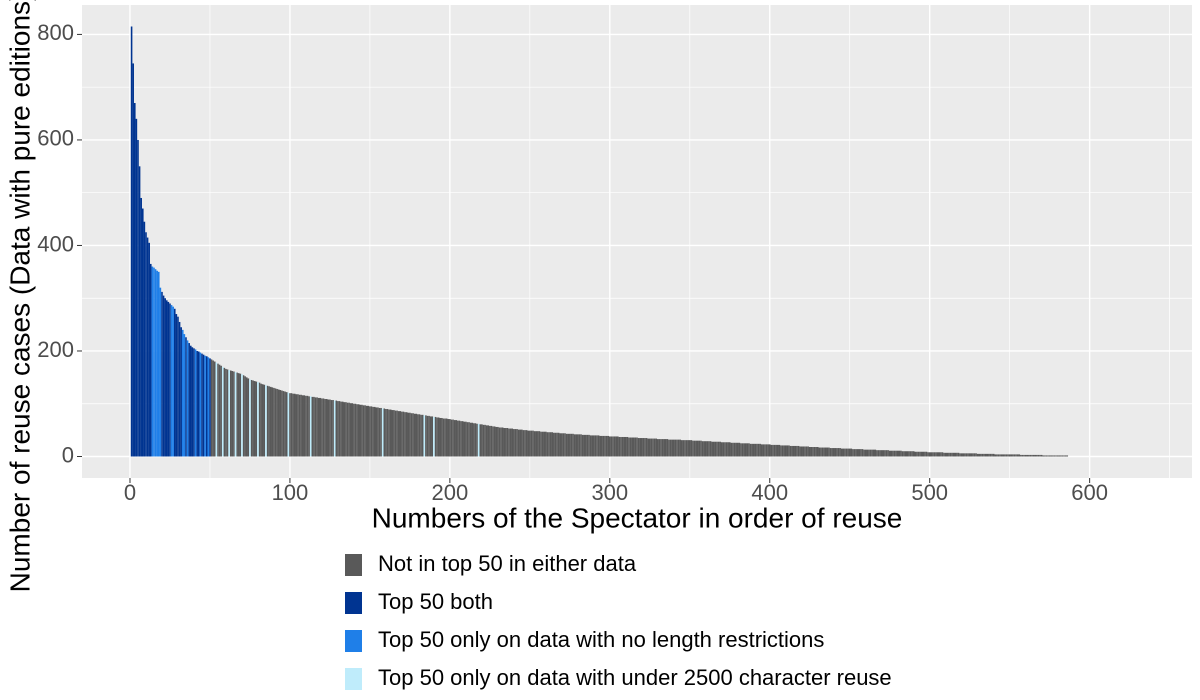  Describe the element at coordinates (353, 679) in the screenshot. I see `legend-key` at that location.